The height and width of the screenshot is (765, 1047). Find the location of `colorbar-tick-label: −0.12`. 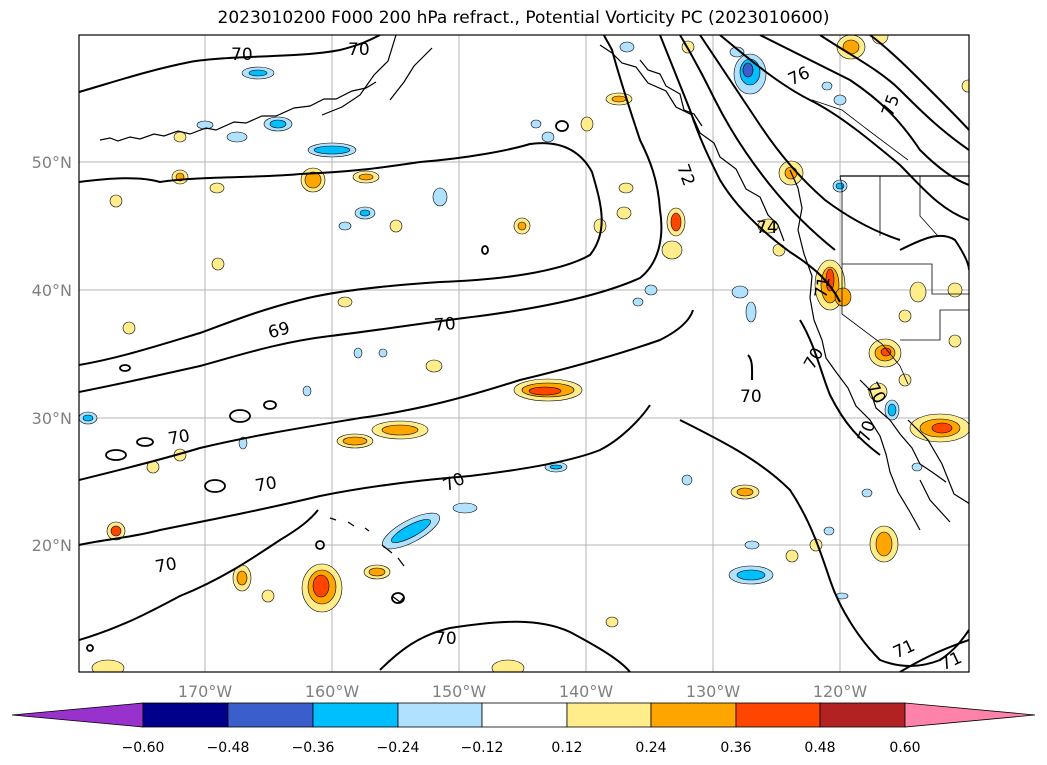

colorbar-tick-label: −0.12 is located at coordinates (482, 748).